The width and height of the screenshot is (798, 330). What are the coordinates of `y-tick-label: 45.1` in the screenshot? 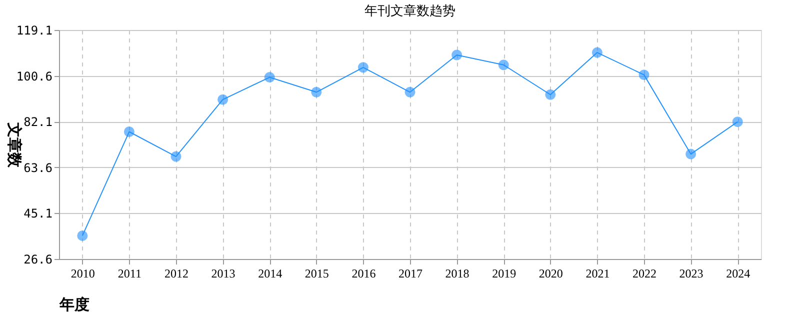 It's located at (38, 213).